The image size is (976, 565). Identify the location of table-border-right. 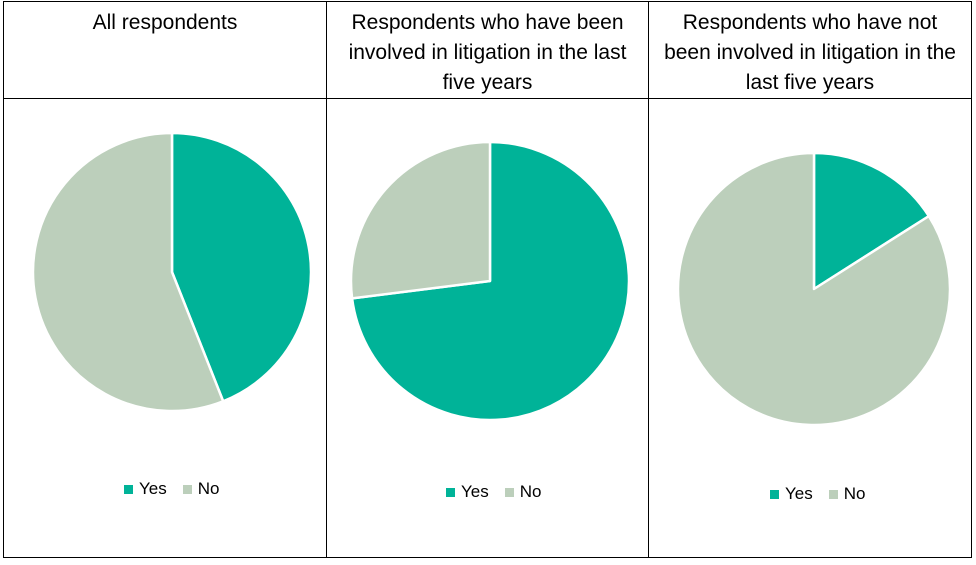
(971, 279).